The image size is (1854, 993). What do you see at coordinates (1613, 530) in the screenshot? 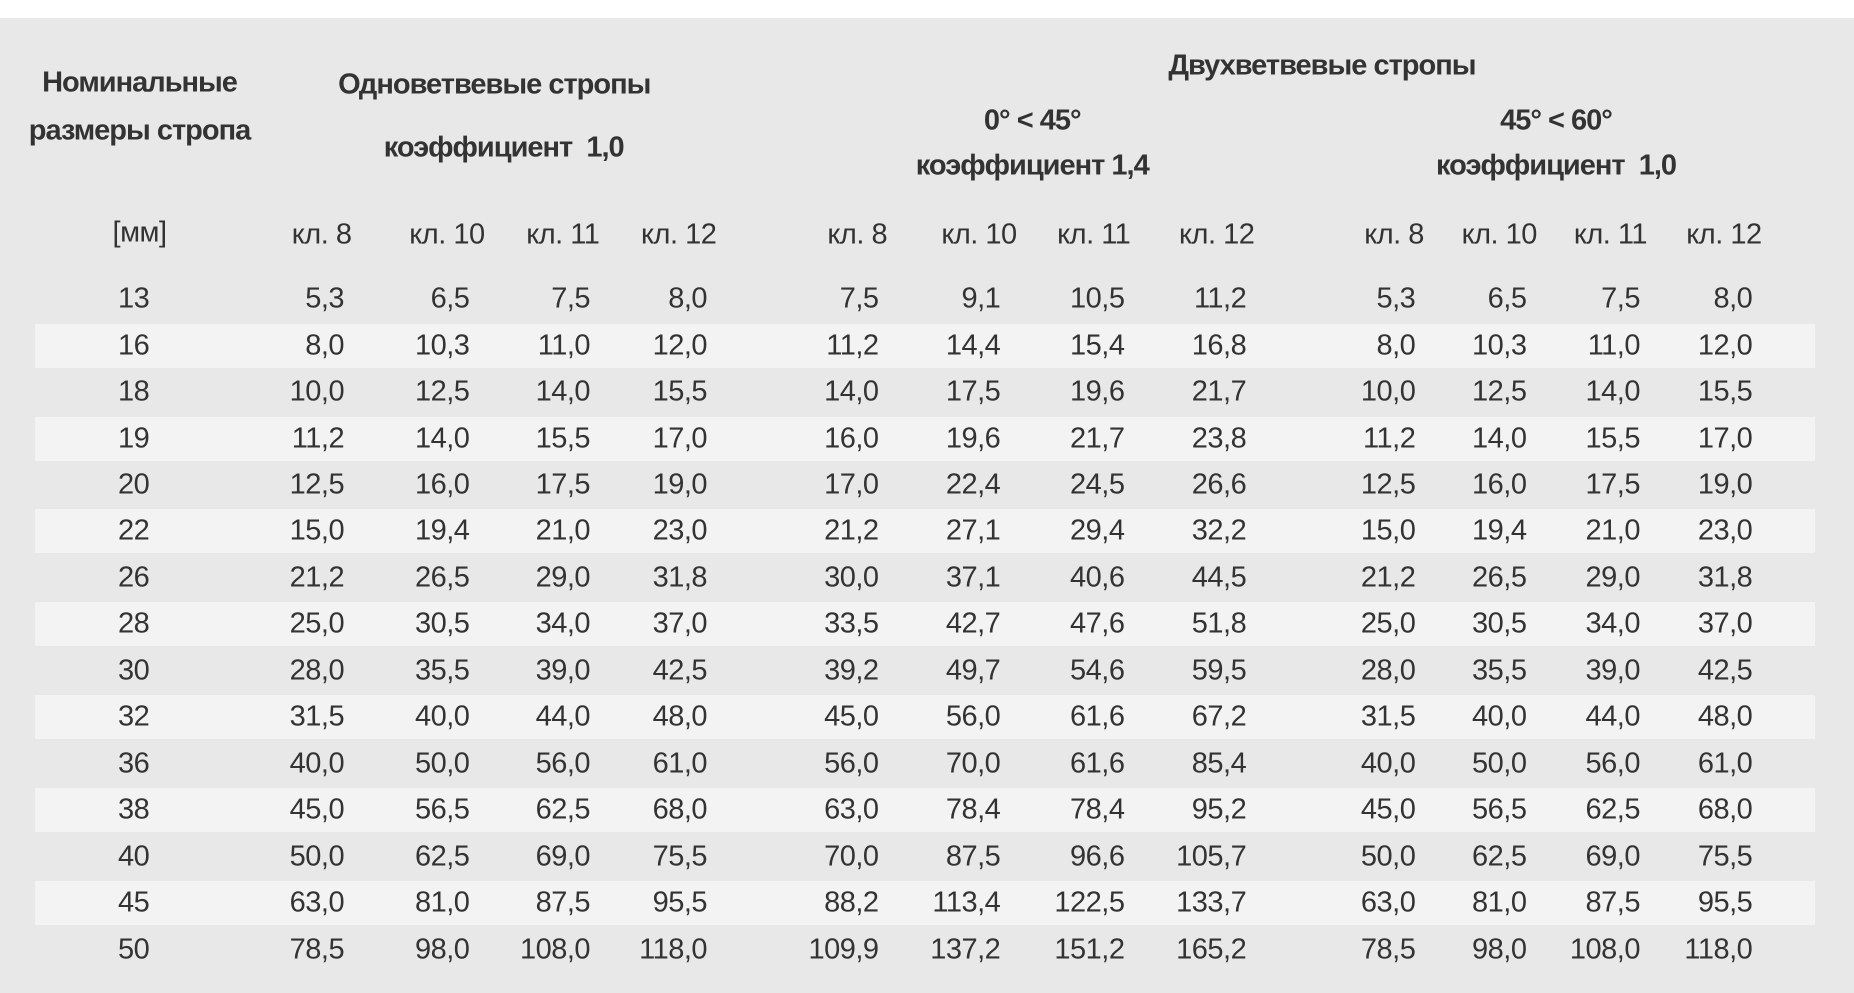
I see `value-cell: 21,0` at bounding box center [1613, 530].